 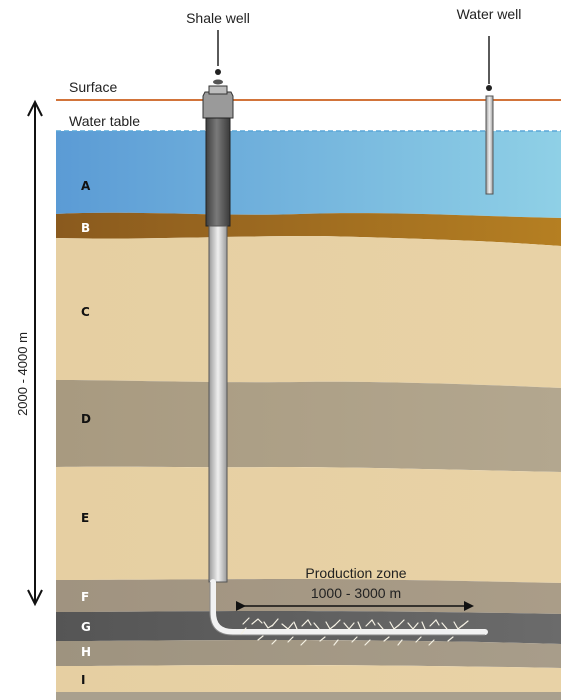 What do you see at coordinates (22, 374) in the screenshot?
I see `depth-label: 2000 - 4000 m` at bounding box center [22, 374].